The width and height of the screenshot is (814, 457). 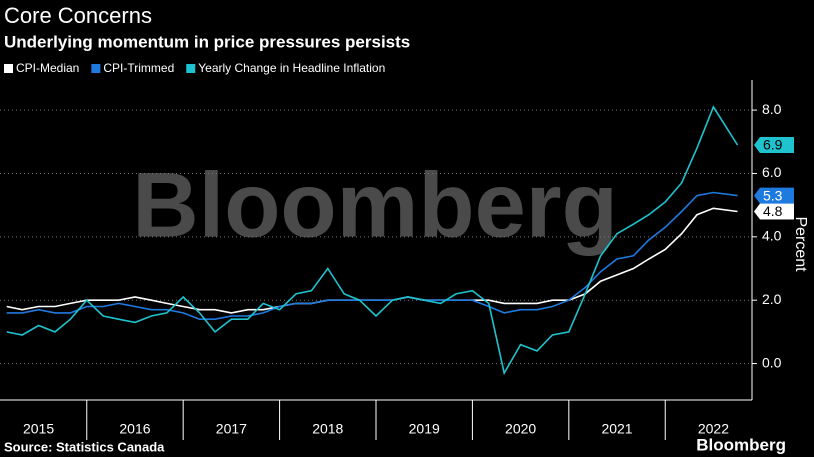 I want to click on value-label: 6.9, so click(x=773, y=145).